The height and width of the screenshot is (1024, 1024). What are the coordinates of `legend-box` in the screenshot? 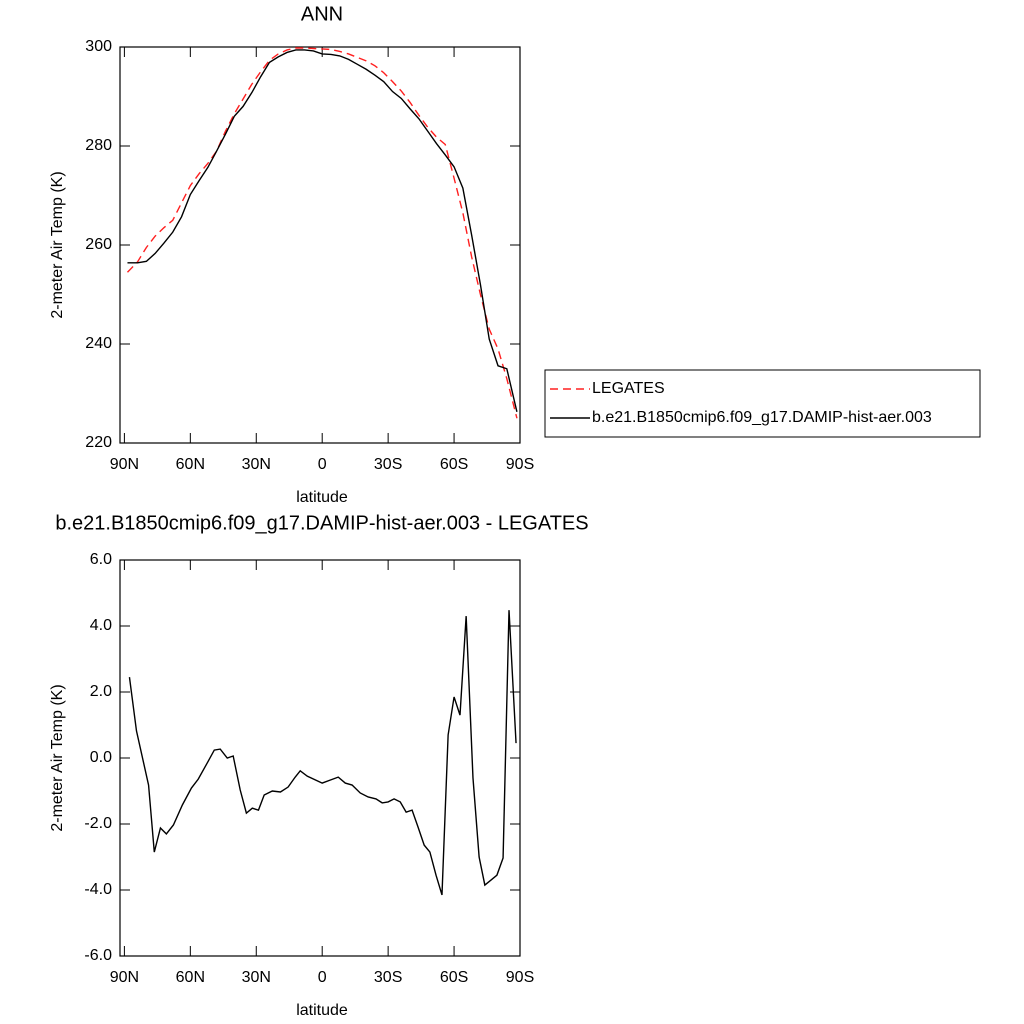 It's located at (762, 403).